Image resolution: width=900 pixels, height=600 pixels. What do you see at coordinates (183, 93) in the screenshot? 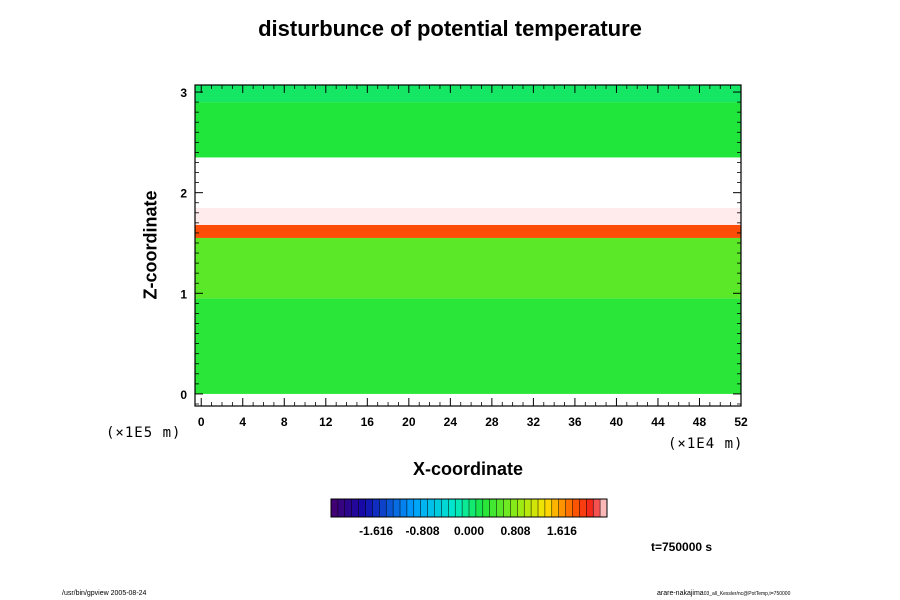
I see `y-tick-label: 3` at bounding box center [183, 93].